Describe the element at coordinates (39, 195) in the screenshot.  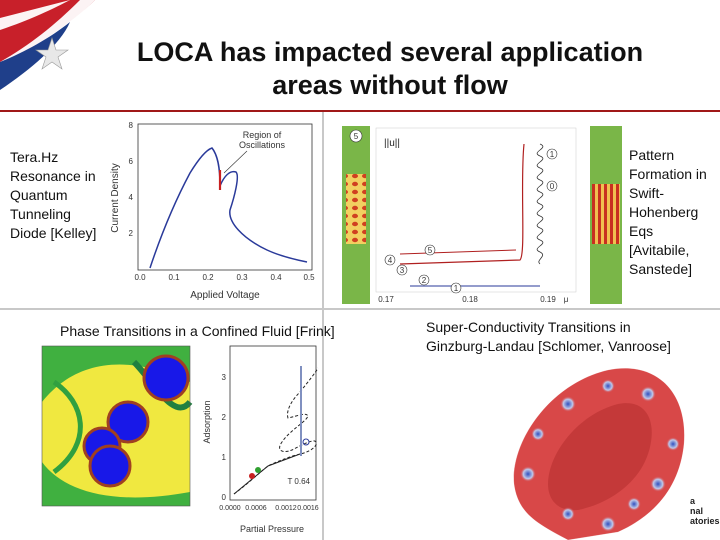
I see `caption-line: Quantum` at that location.